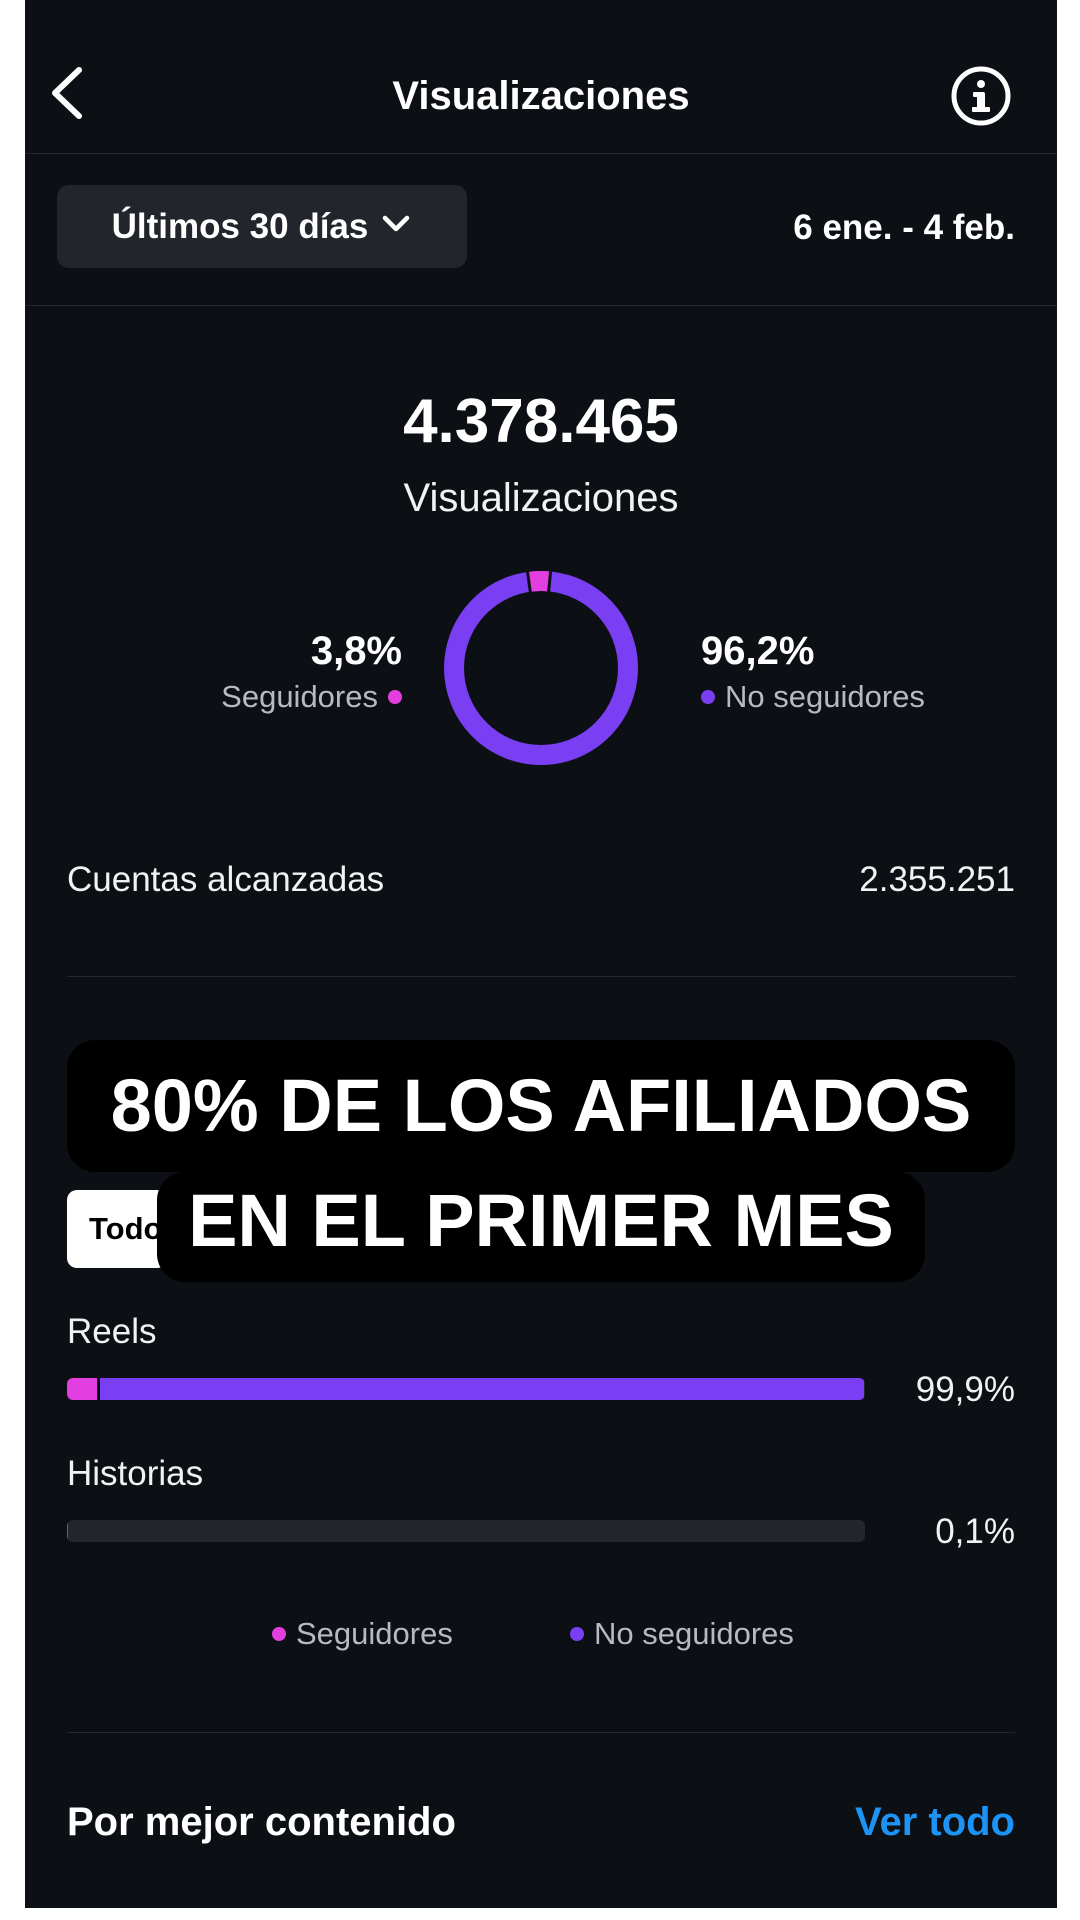 The width and height of the screenshot is (1080, 1920). What do you see at coordinates (67, 1531) in the screenshot?
I see `stories-bar-non-followers-segment` at bounding box center [67, 1531].